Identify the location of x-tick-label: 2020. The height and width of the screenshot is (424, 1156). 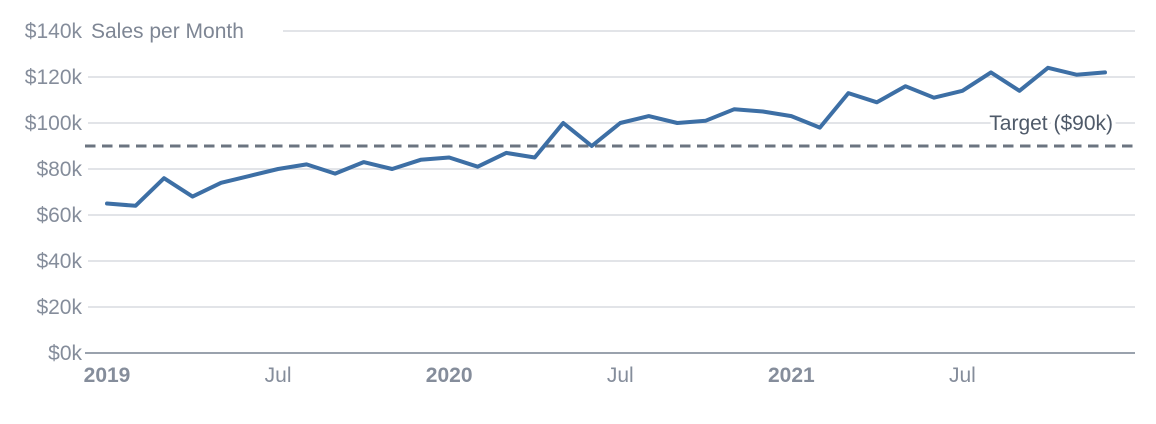
(449, 375).